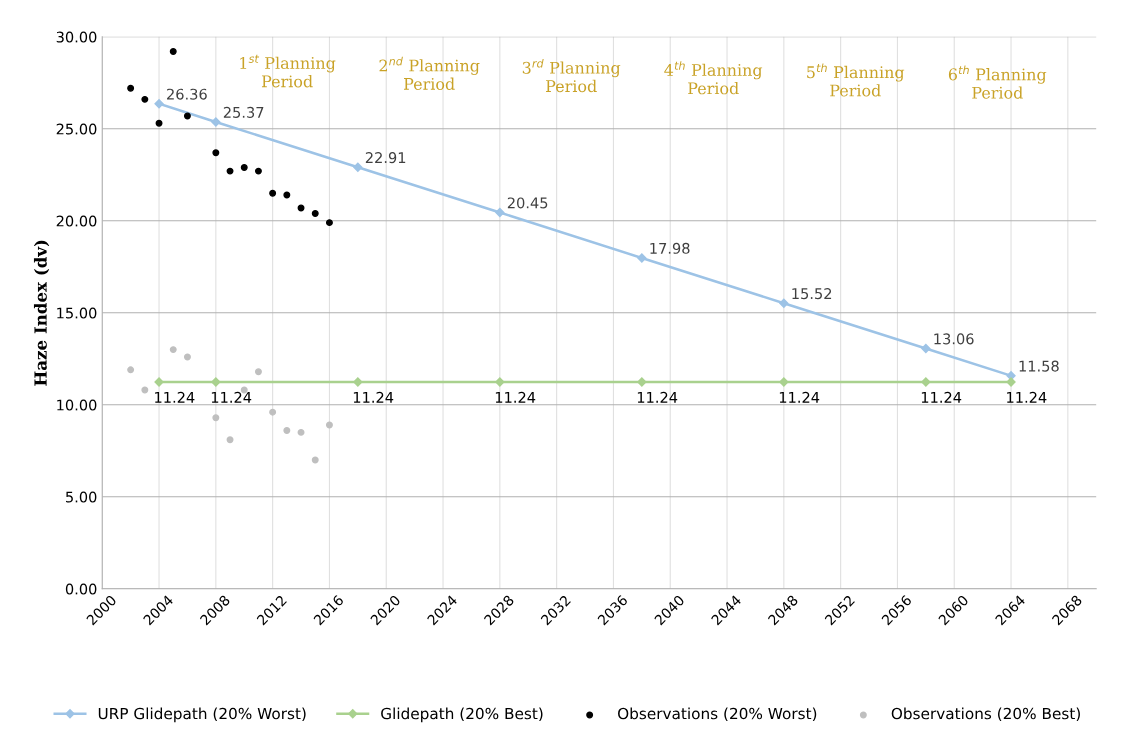 This screenshot has width=1136, height=736. I want to click on y-tick-label: 20.00, so click(76, 221).